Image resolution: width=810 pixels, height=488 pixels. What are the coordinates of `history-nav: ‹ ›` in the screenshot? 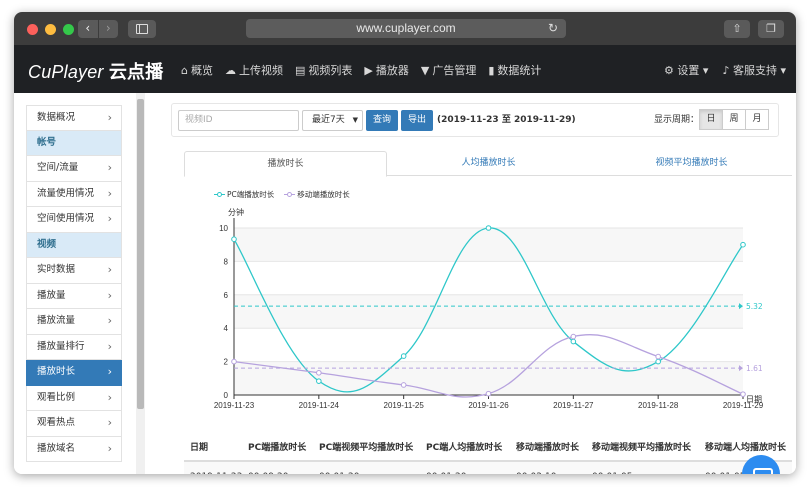 It's located at (98, 29).